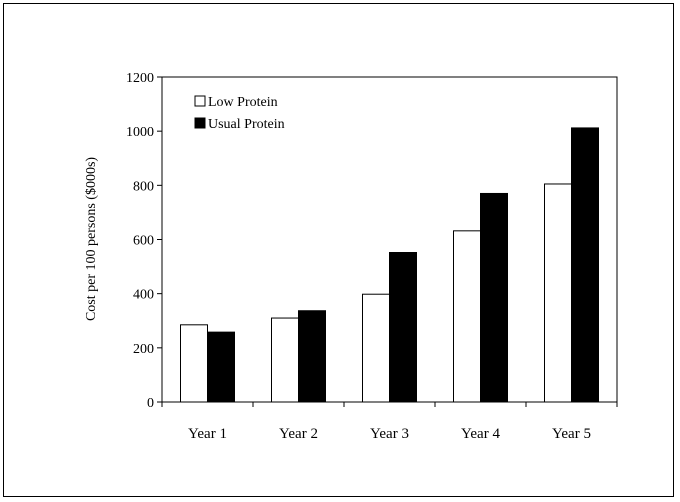 The image size is (680, 502). Describe the element at coordinates (246, 124) in the screenshot. I see `legend-label: Usual Protein` at that location.